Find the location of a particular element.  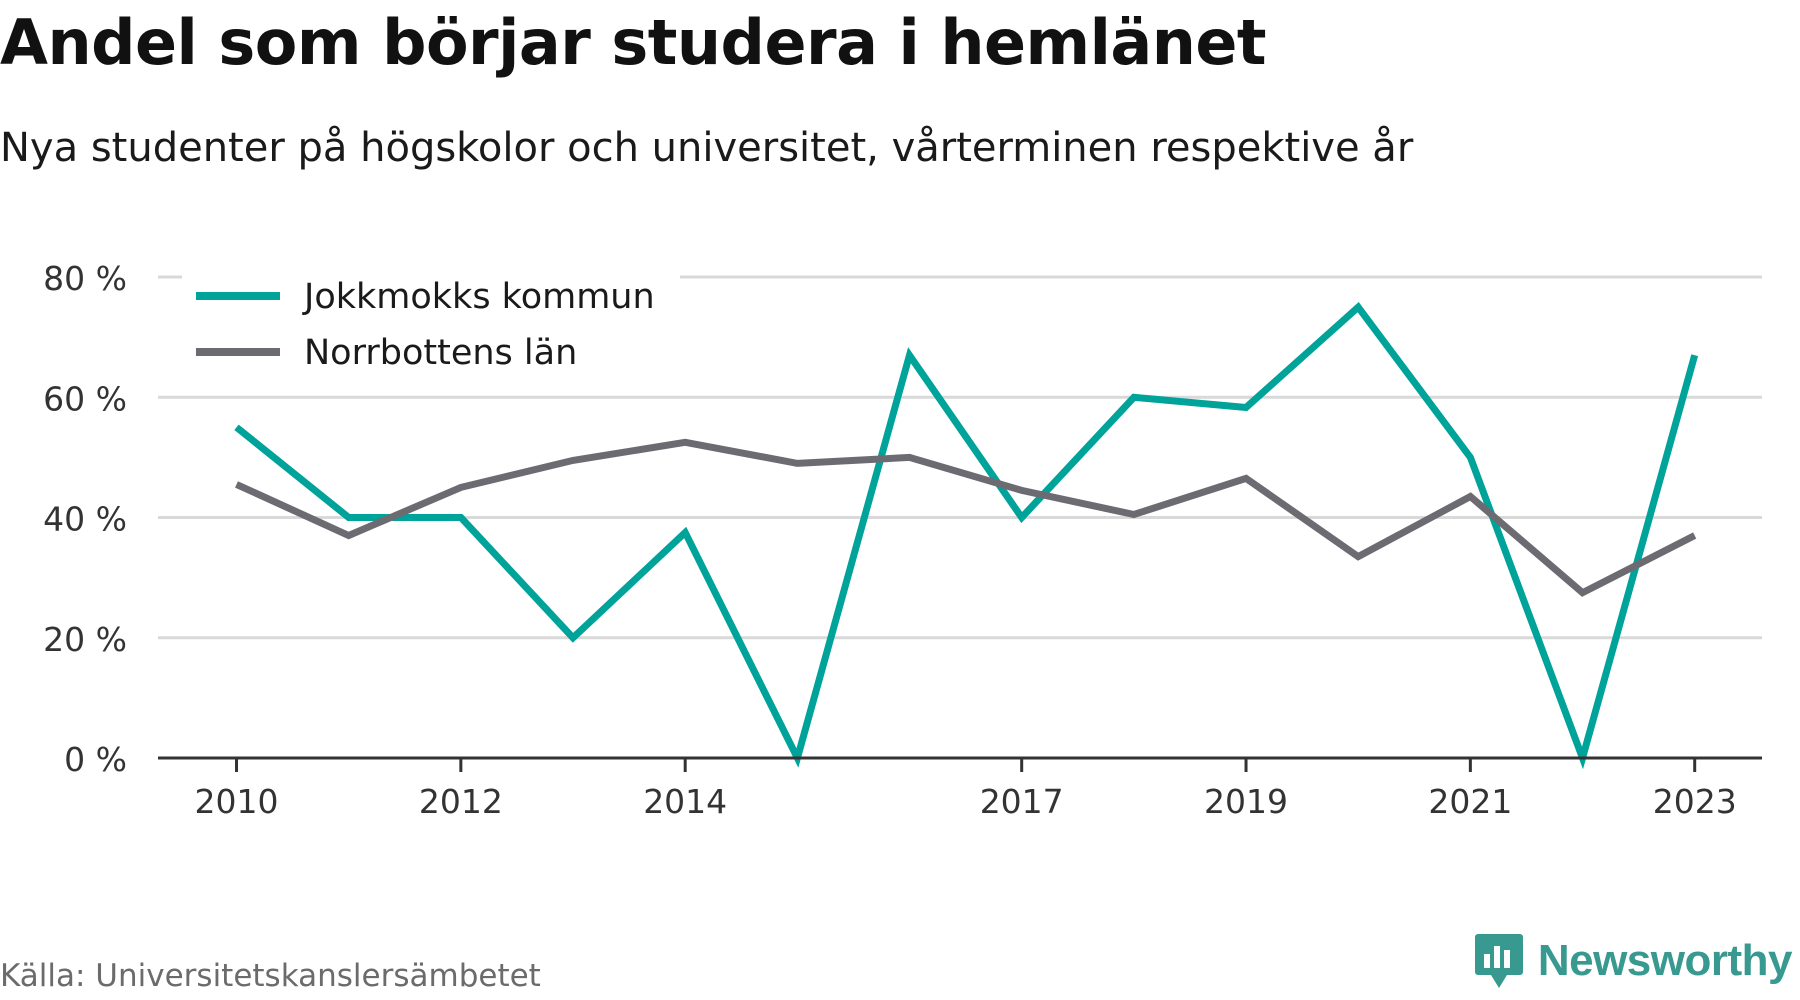

y-tick-label: 40 % is located at coordinates (85, 519).